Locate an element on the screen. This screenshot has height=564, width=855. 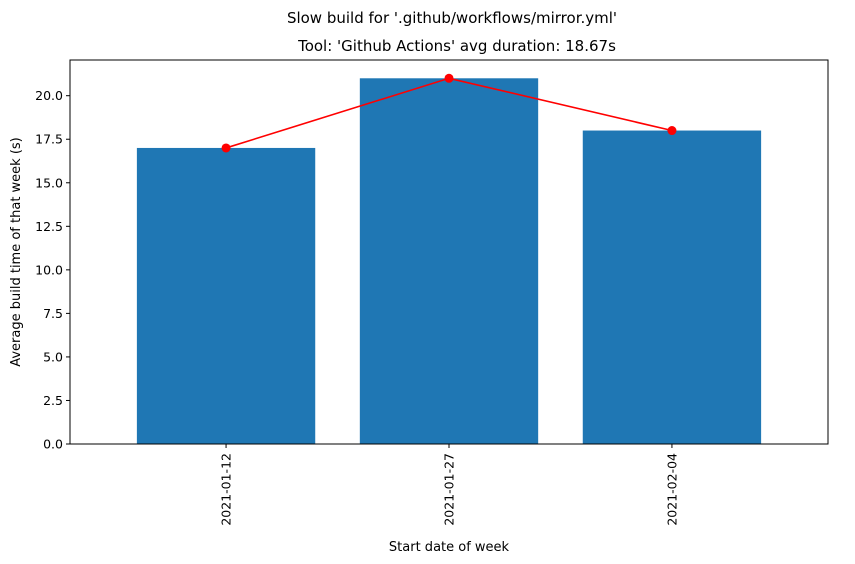
y-tick-label: 0.0 is located at coordinates (53, 444).